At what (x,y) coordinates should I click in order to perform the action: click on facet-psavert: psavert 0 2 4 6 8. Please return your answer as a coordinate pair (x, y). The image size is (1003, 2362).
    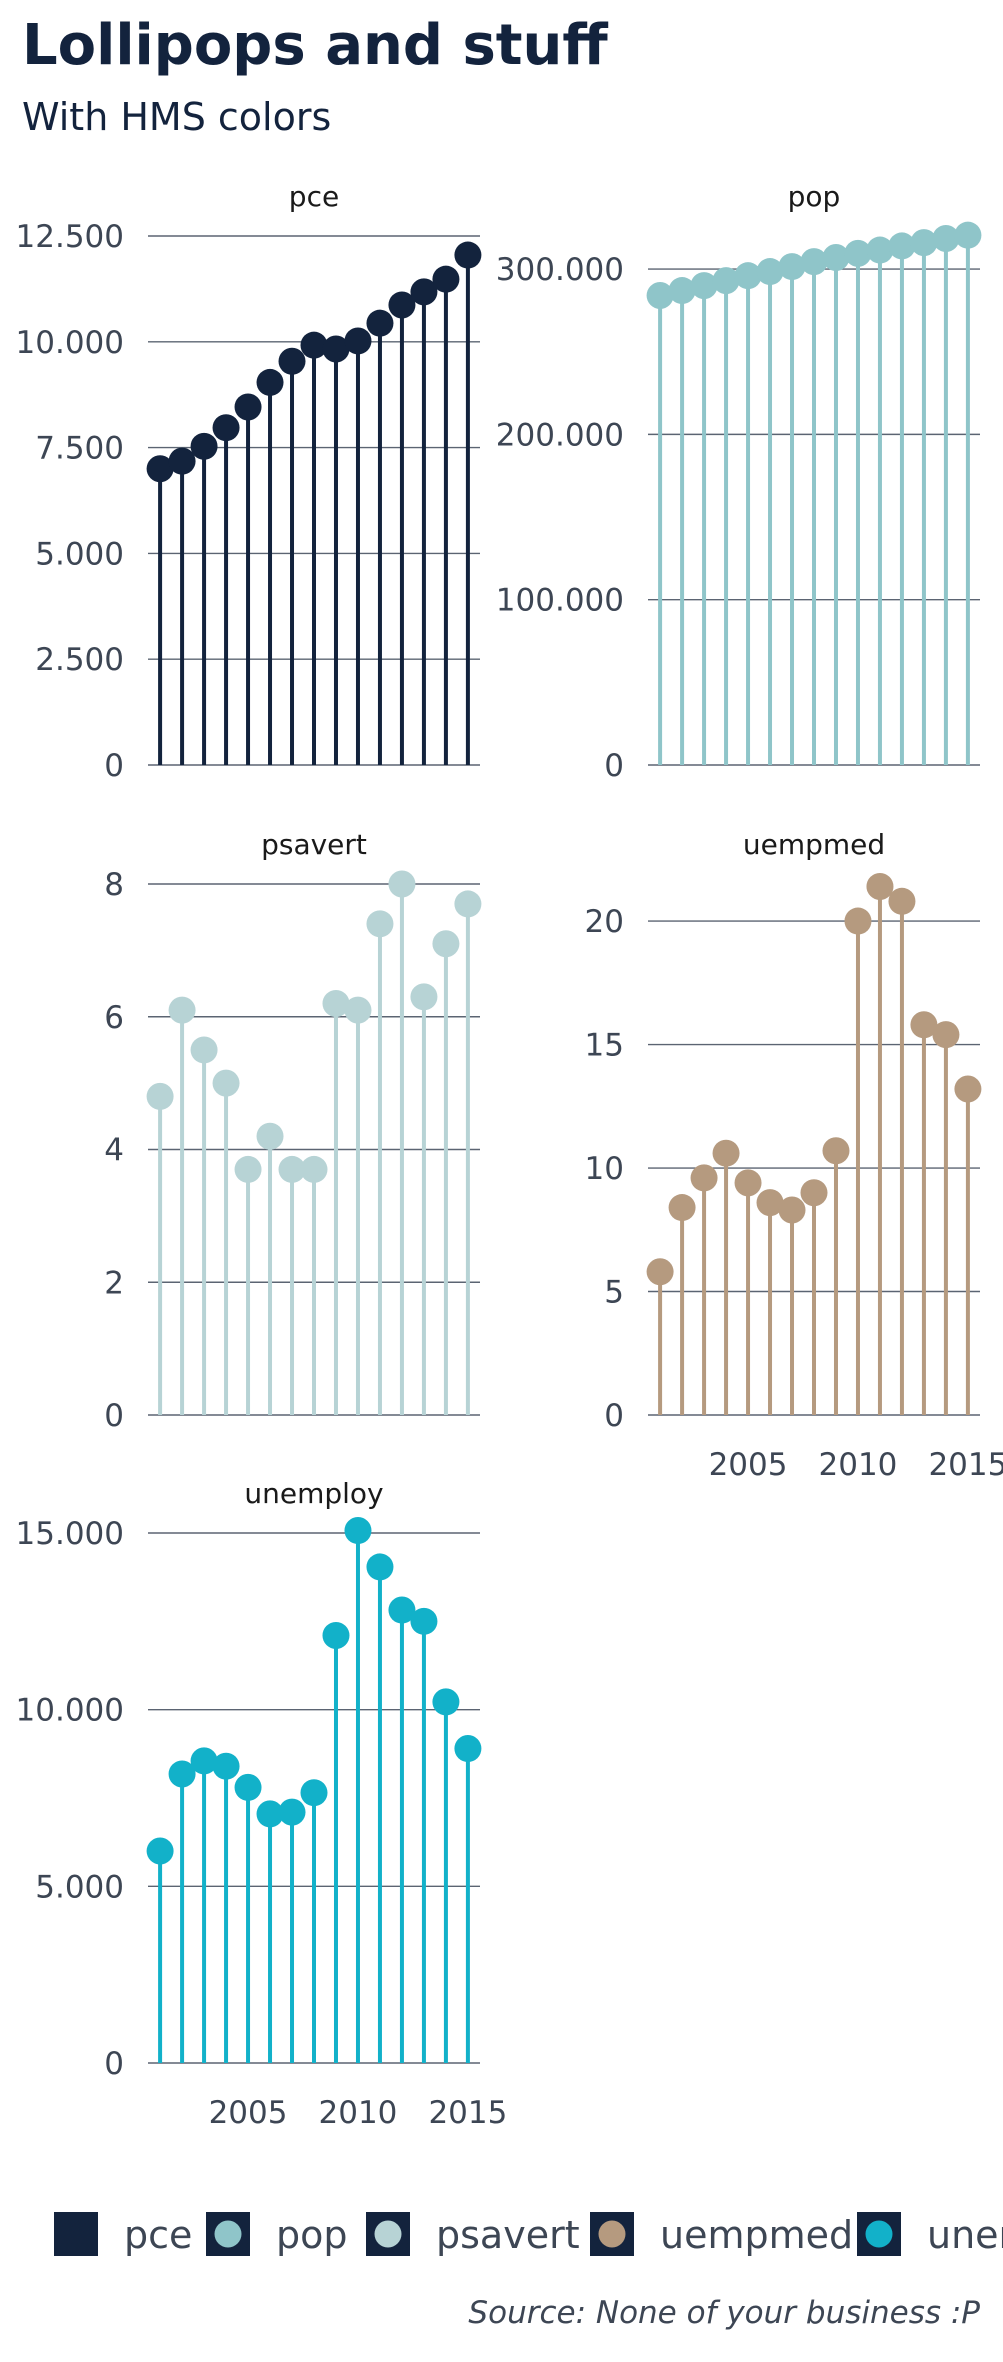
    Looking at the image, I should click on (293, 1131).